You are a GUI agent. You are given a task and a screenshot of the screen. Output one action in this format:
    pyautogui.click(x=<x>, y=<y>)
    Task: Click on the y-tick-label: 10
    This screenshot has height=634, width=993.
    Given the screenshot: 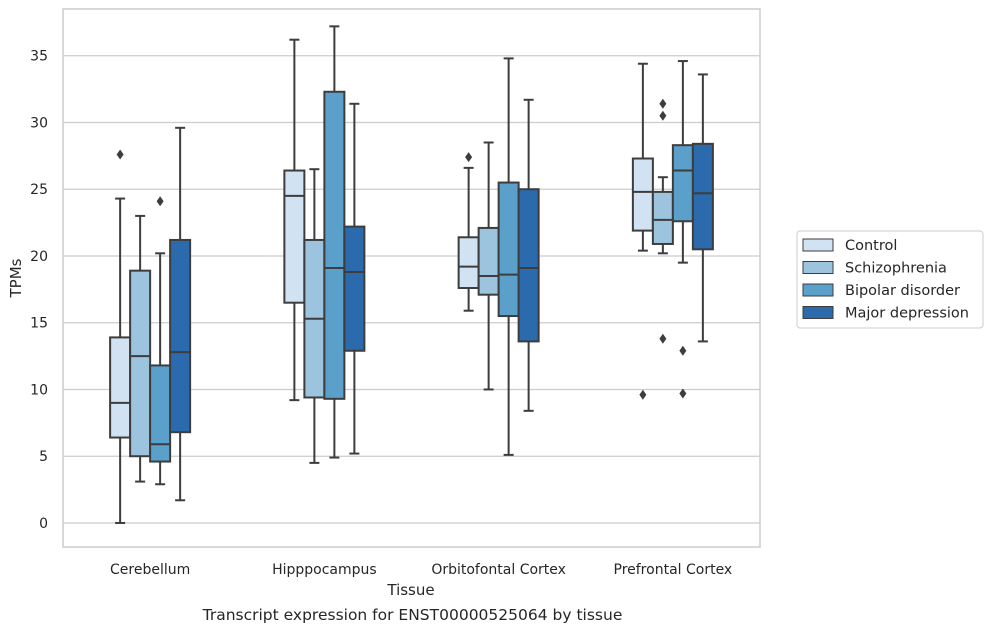 What is the action you would take?
    pyautogui.click(x=39, y=390)
    